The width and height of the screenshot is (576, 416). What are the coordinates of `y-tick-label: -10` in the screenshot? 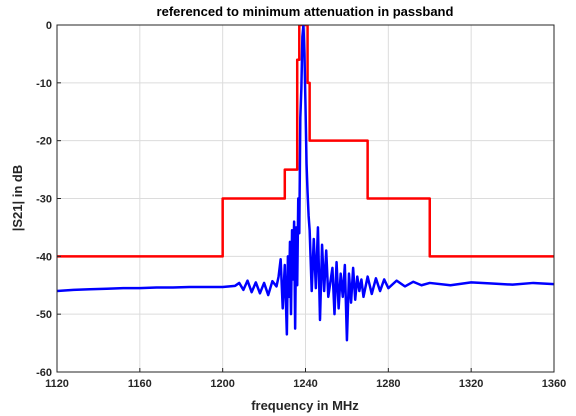 It's located at (44, 84).